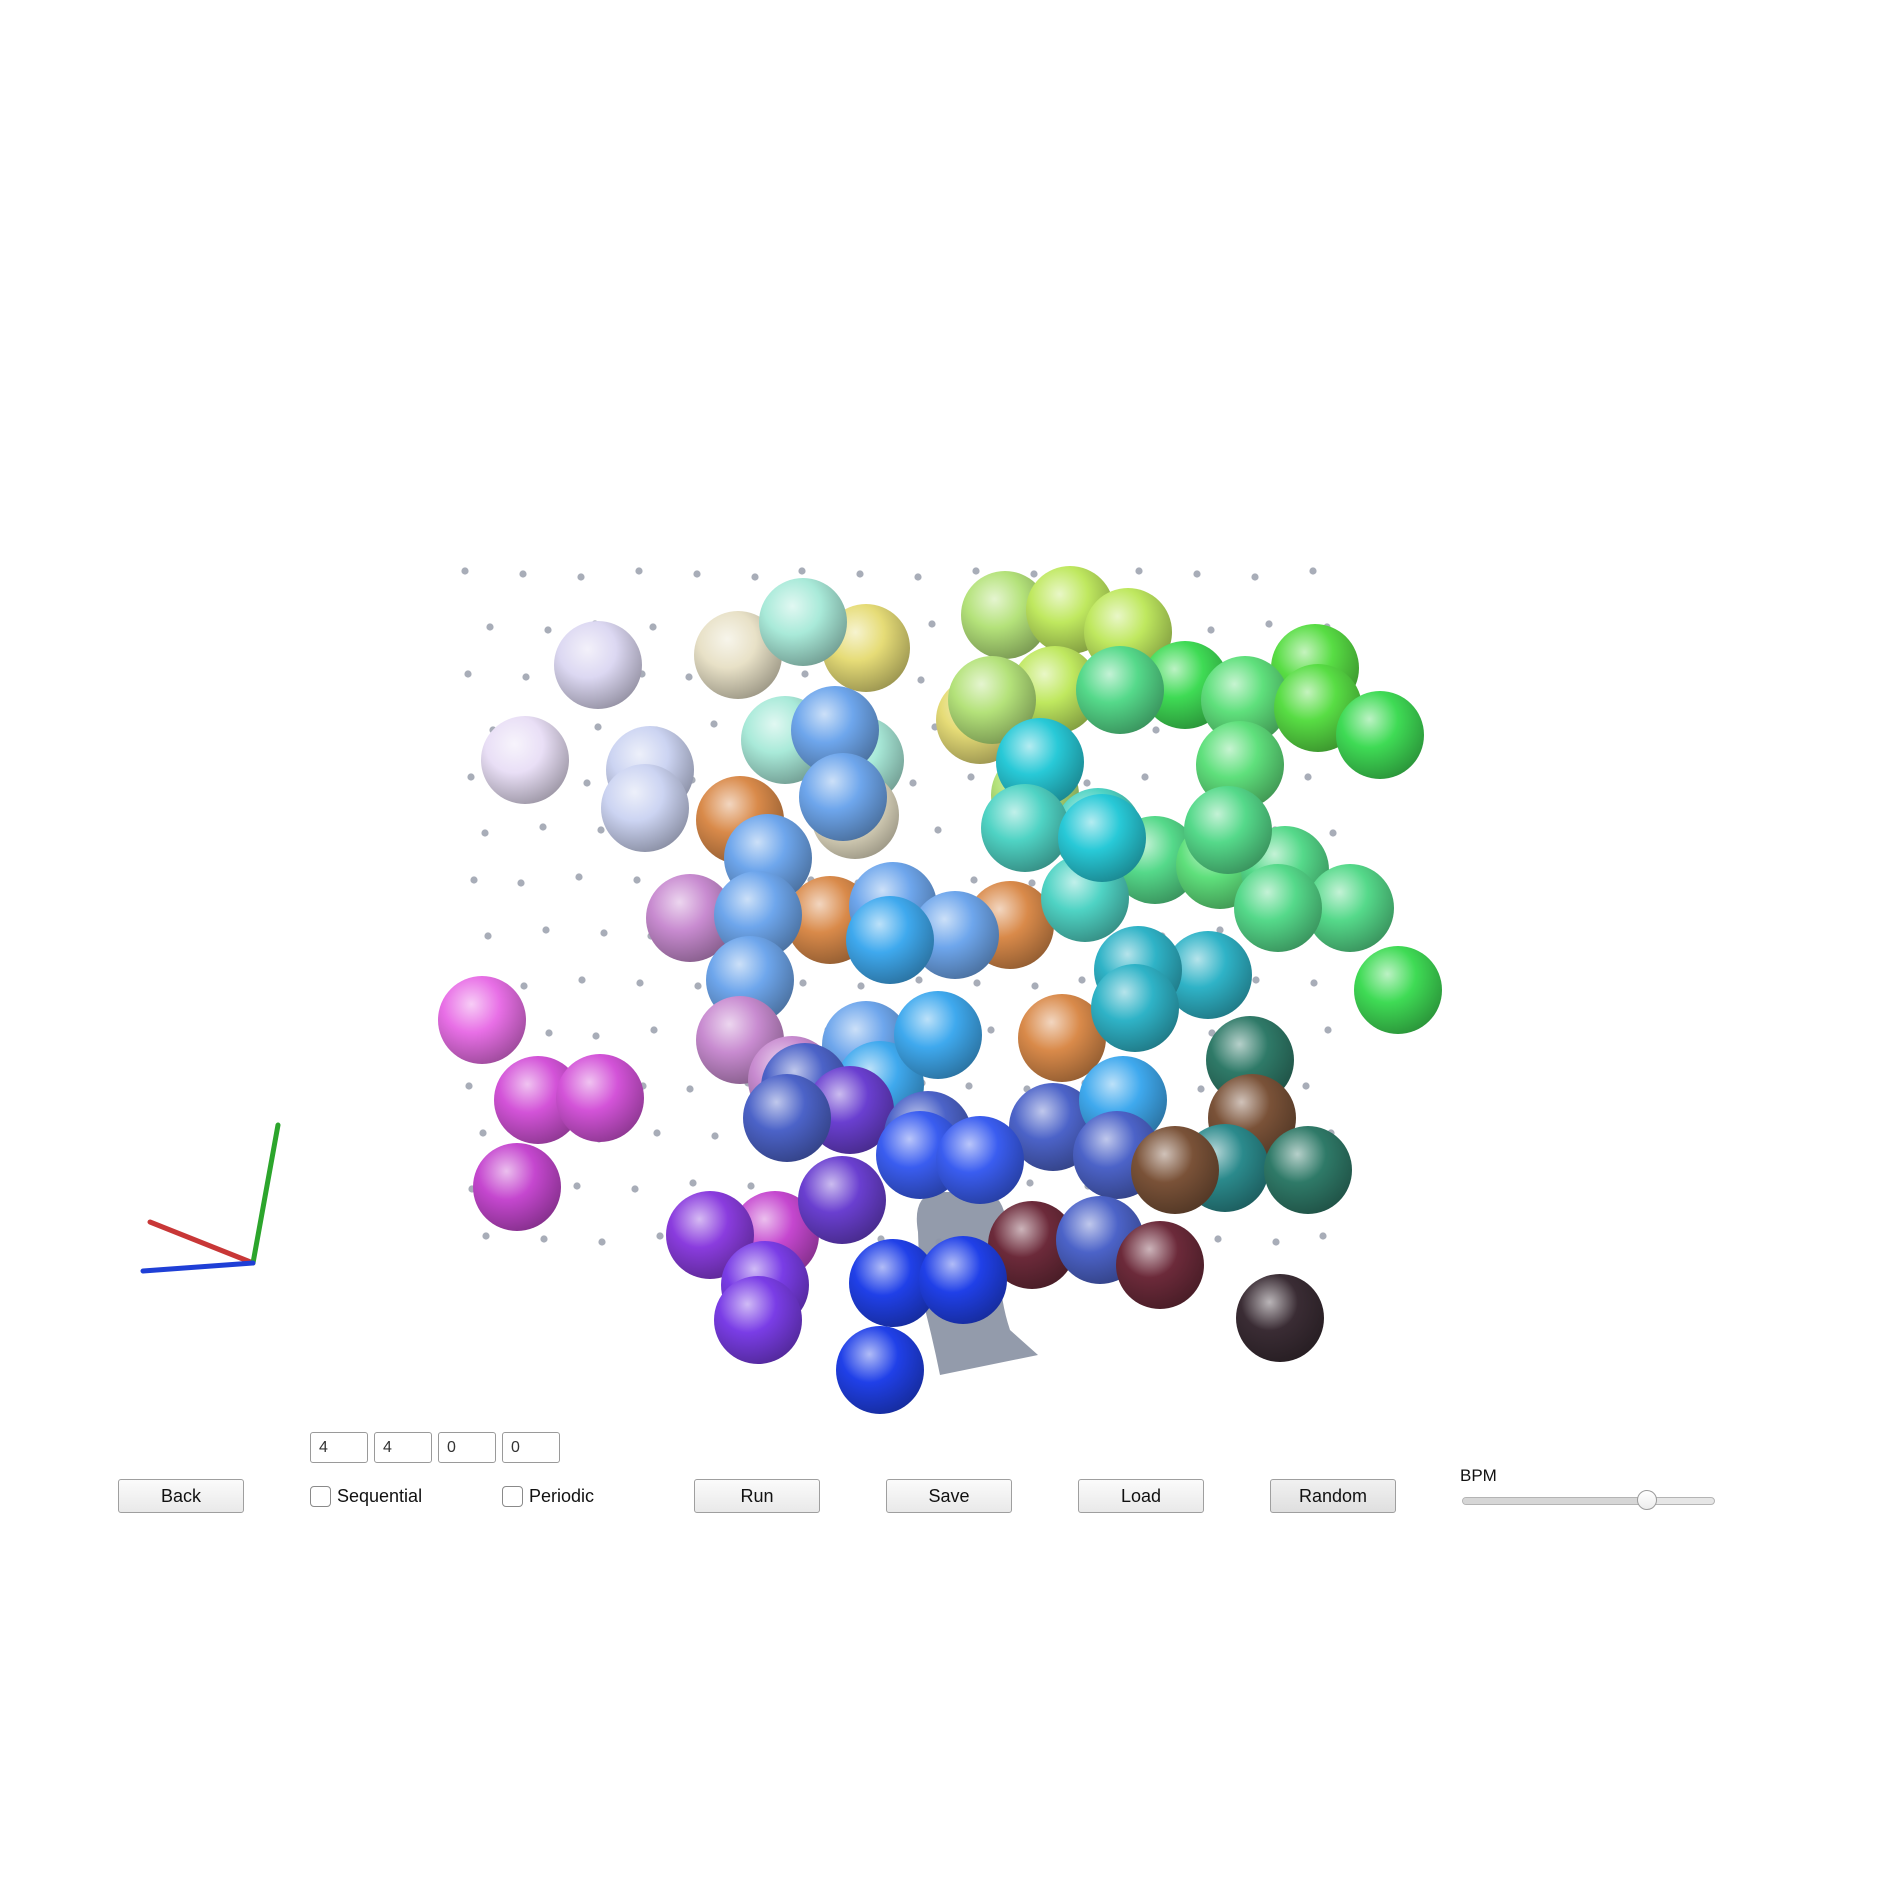  I want to click on periodic-checkbox, so click(512, 1496).